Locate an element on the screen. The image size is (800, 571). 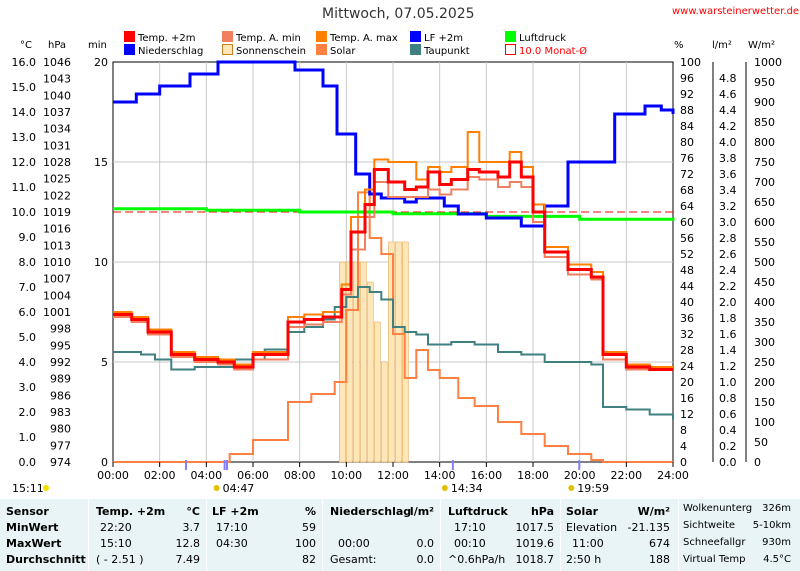
temp-value: 3.7 is located at coordinates (191, 527).